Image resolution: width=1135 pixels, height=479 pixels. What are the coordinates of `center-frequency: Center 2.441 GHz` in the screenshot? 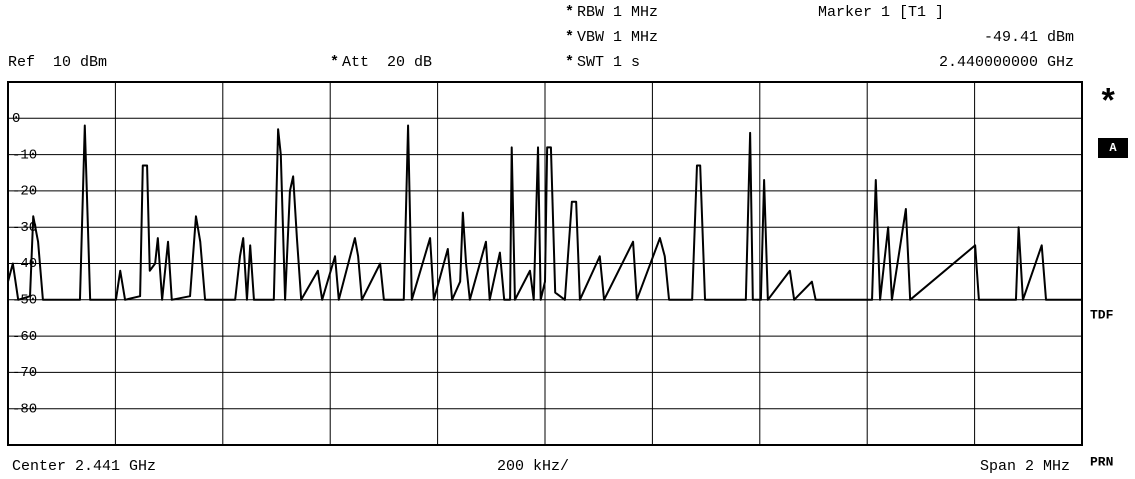 It's located at (84, 466).